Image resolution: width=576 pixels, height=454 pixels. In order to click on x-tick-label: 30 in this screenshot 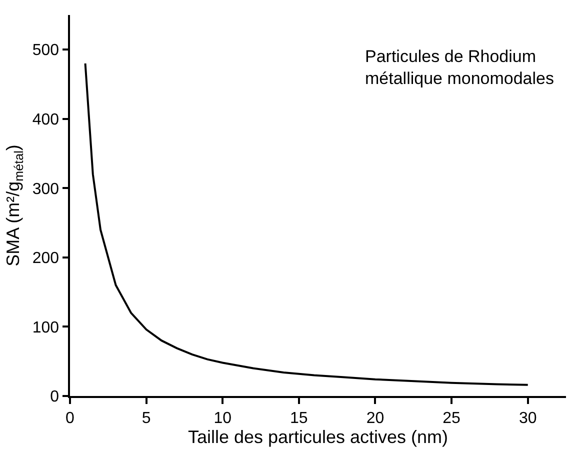, I will do `click(527, 418)`.